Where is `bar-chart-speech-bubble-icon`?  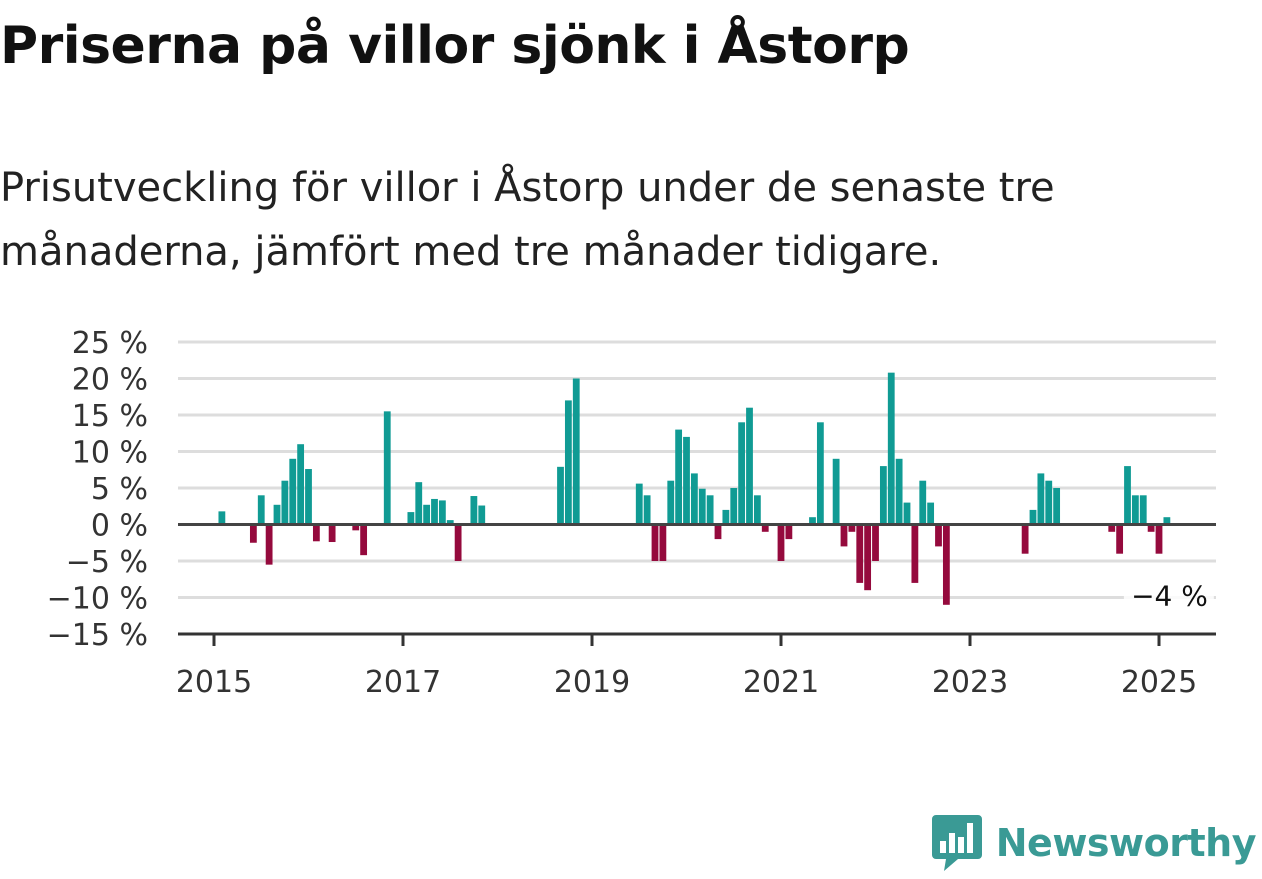
bar-chart-speech-bubble-icon is located at coordinates (956, 843).